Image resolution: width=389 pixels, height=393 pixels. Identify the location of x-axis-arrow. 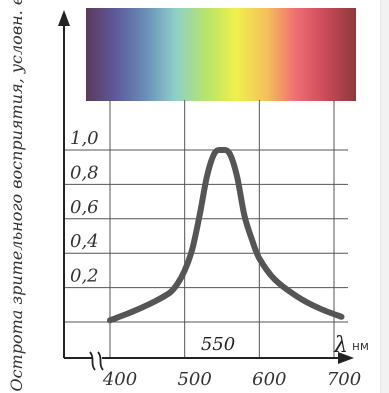
(346, 358).